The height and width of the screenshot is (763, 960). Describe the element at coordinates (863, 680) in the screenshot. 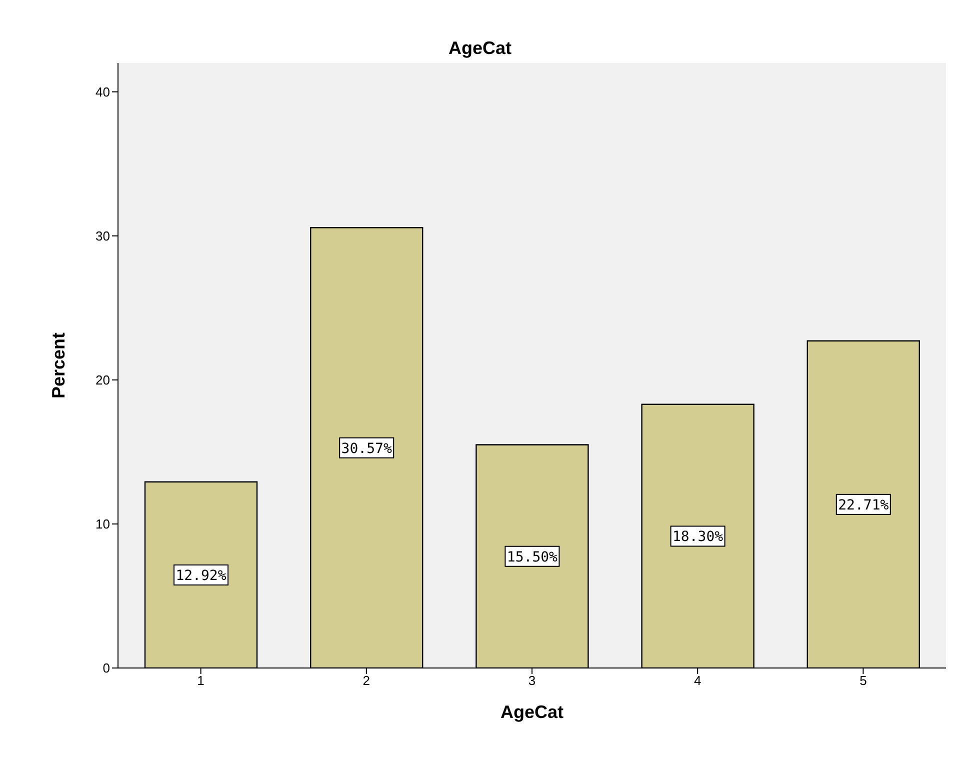

I see `x-tick-label: 5` at that location.